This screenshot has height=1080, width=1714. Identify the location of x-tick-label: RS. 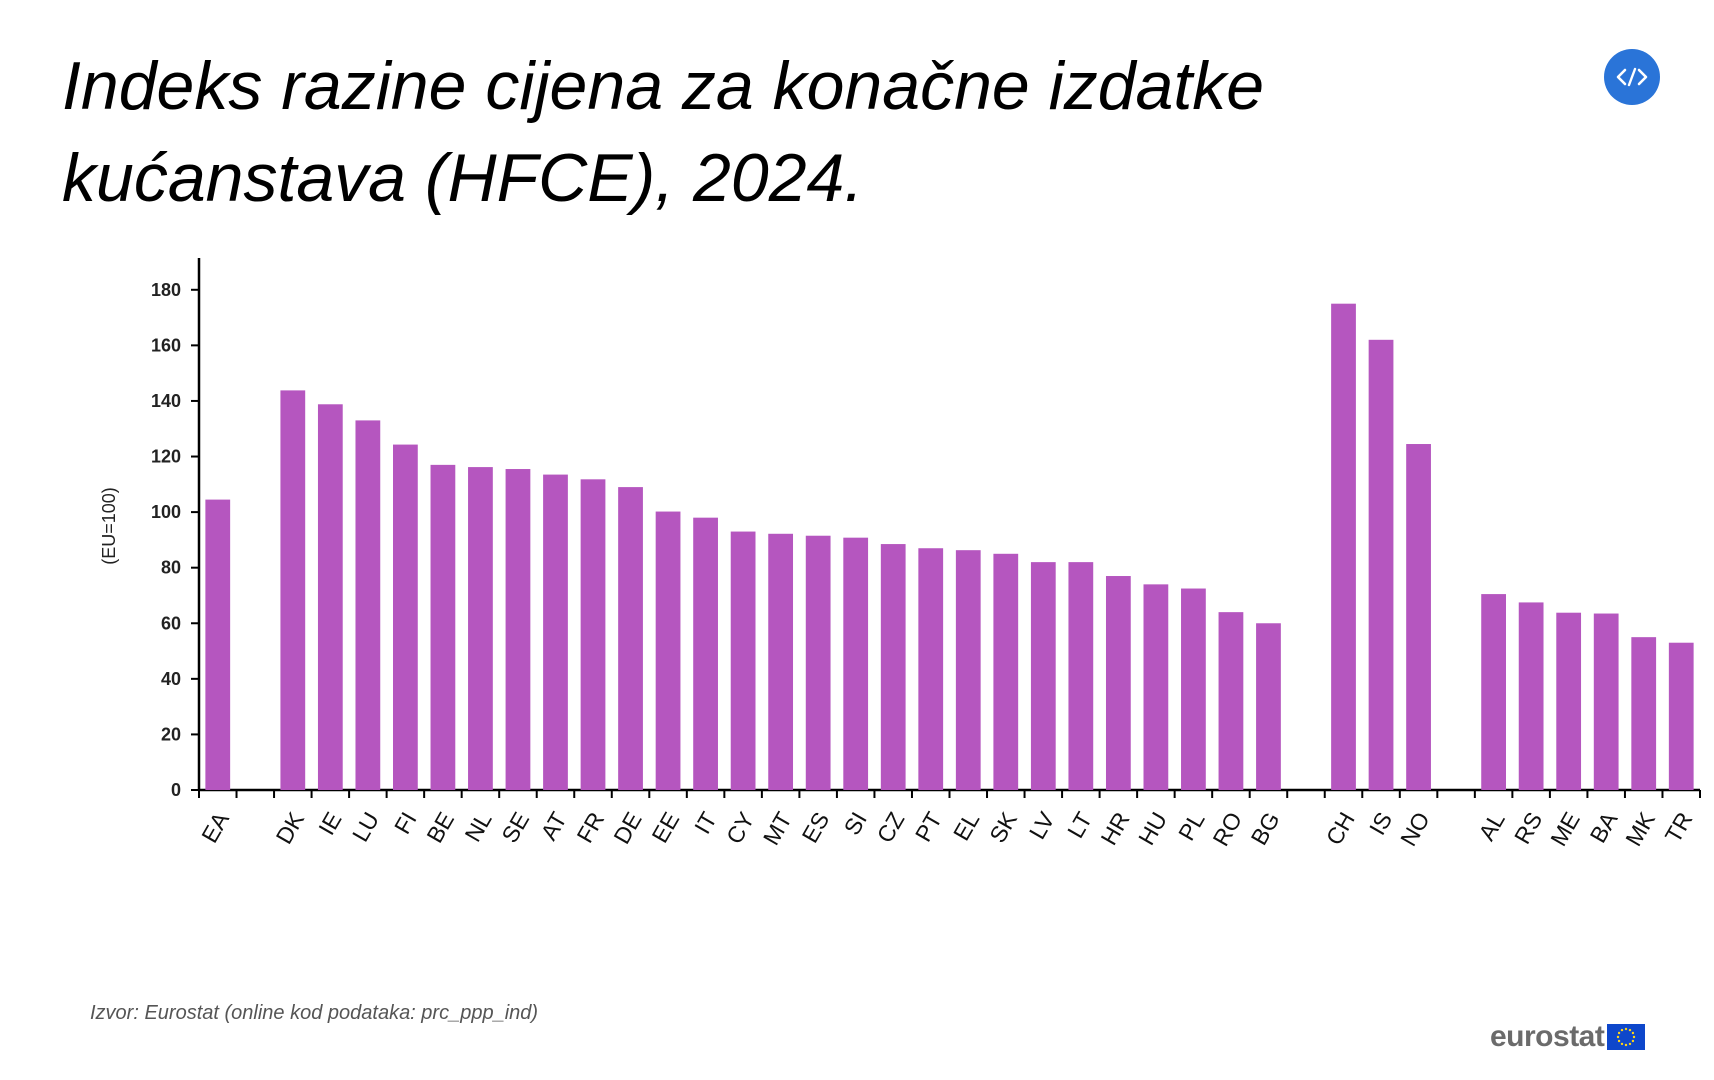
(1528, 828).